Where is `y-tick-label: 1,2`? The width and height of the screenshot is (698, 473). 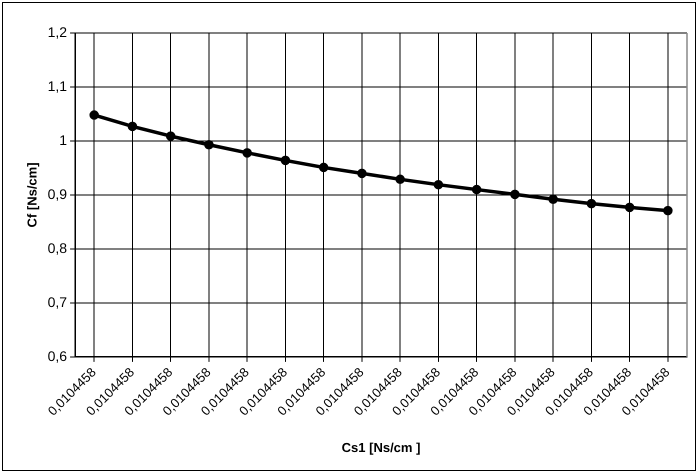
y-tick-label: 1,2 is located at coordinates (58, 32).